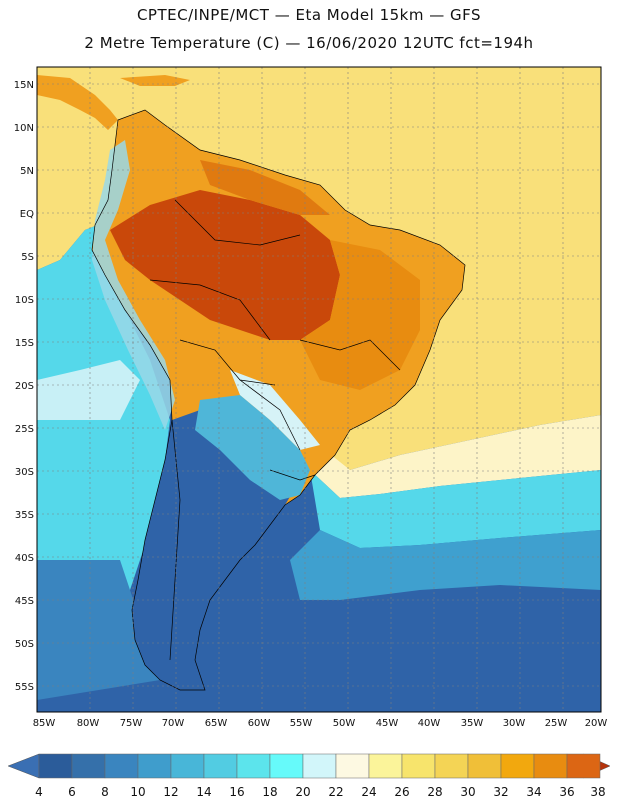  I want to click on colorbar-label-4: 4, so click(39, 792).